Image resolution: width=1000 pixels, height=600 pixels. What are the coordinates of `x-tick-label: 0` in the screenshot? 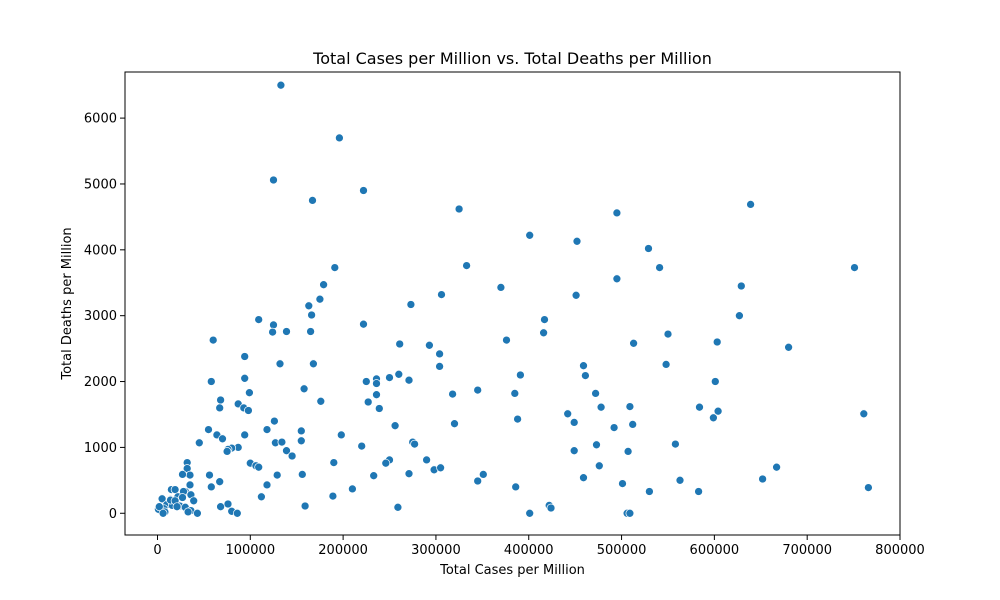 It's located at (157, 550).